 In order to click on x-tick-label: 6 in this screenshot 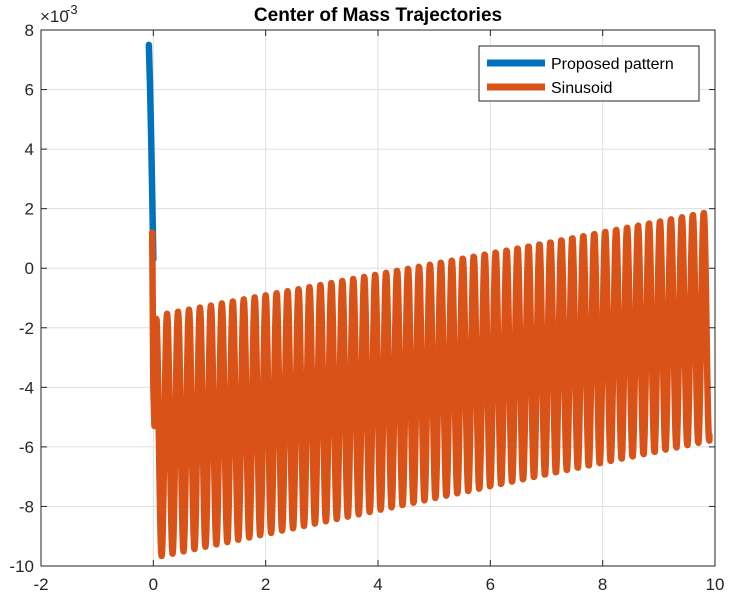, I will do `click(490, 584)`.